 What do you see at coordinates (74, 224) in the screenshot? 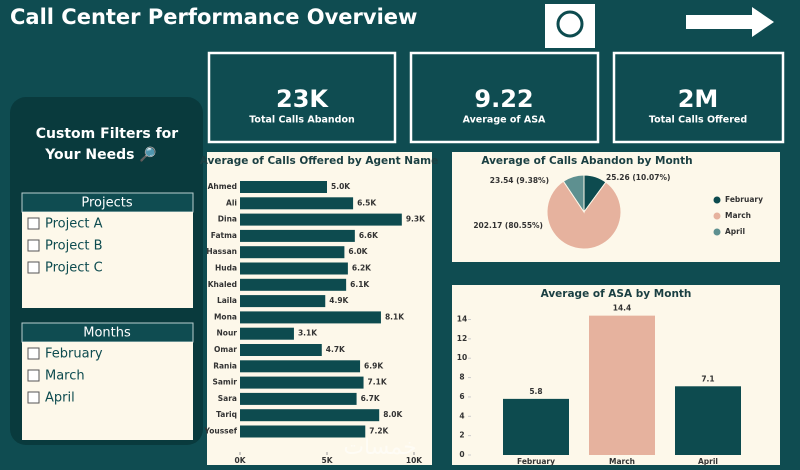
I see `slicer-item: Project A` at bounding box center [74, 224].